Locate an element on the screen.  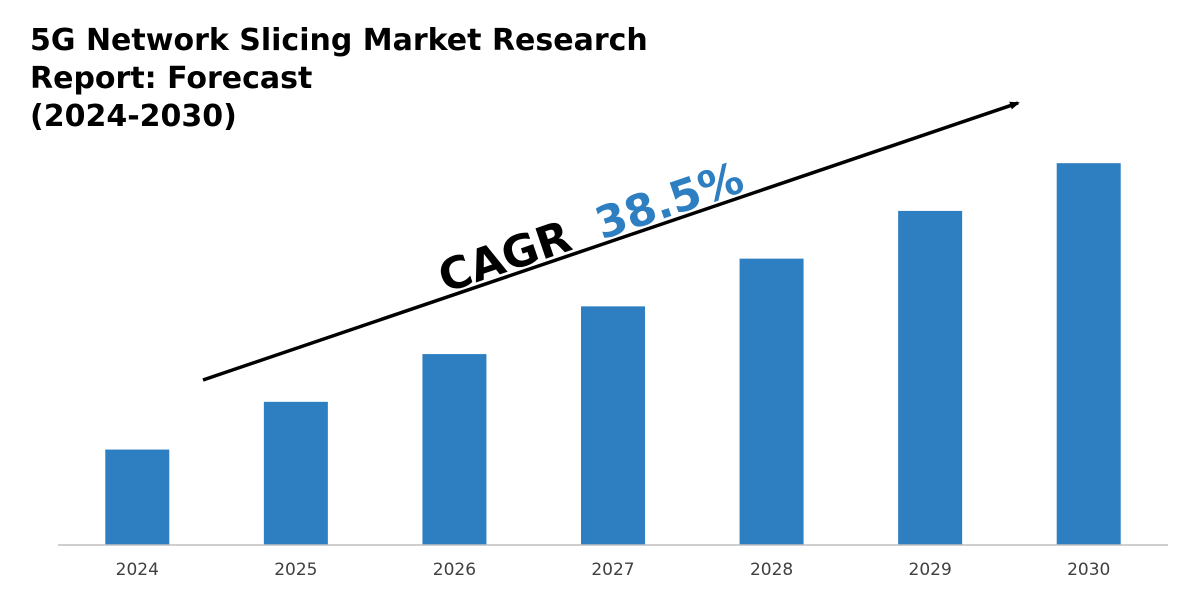
bar-2029 is located at coordinates (930, 377).